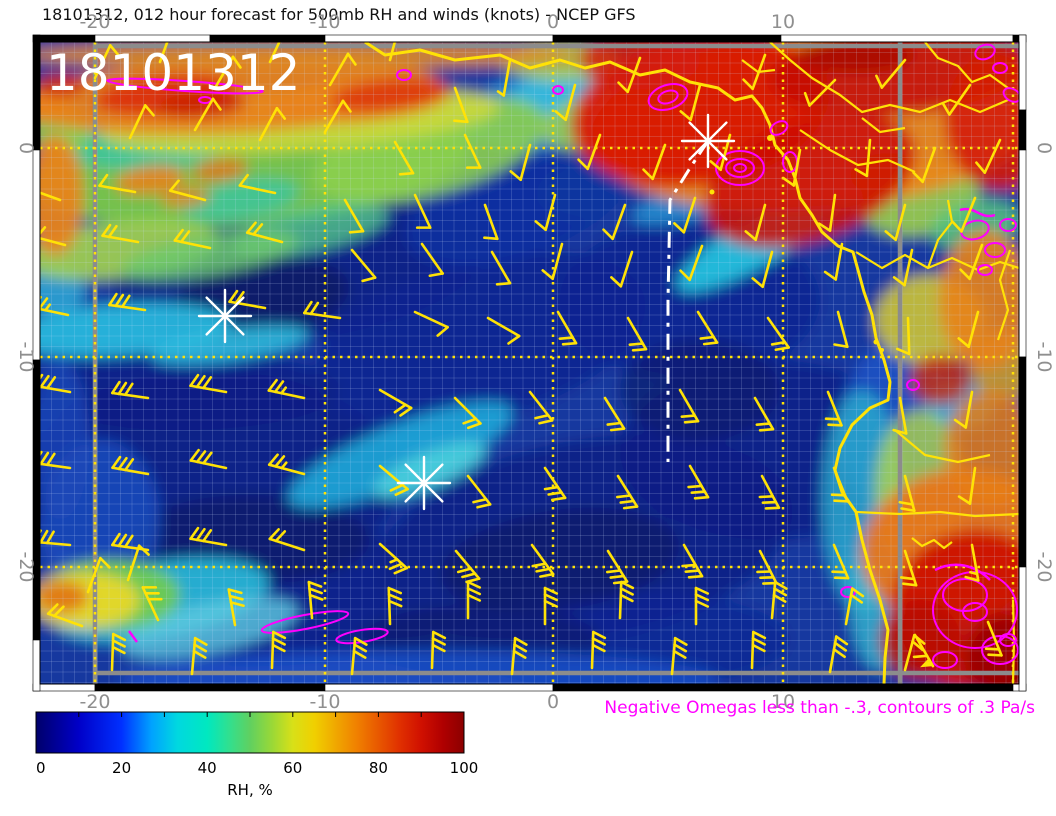 Image resolution: width=1056 pixels, height=816 pixels. What do you see at coordinates (225, 316) in the screenshot?
I see `station-asterisk` at bounding box center [225, 316].